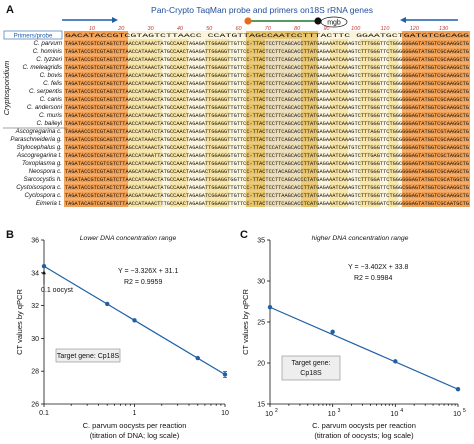  Describe the element at coordinates (311, 368) in the screenshot. I see `target-gene-box` at that location.